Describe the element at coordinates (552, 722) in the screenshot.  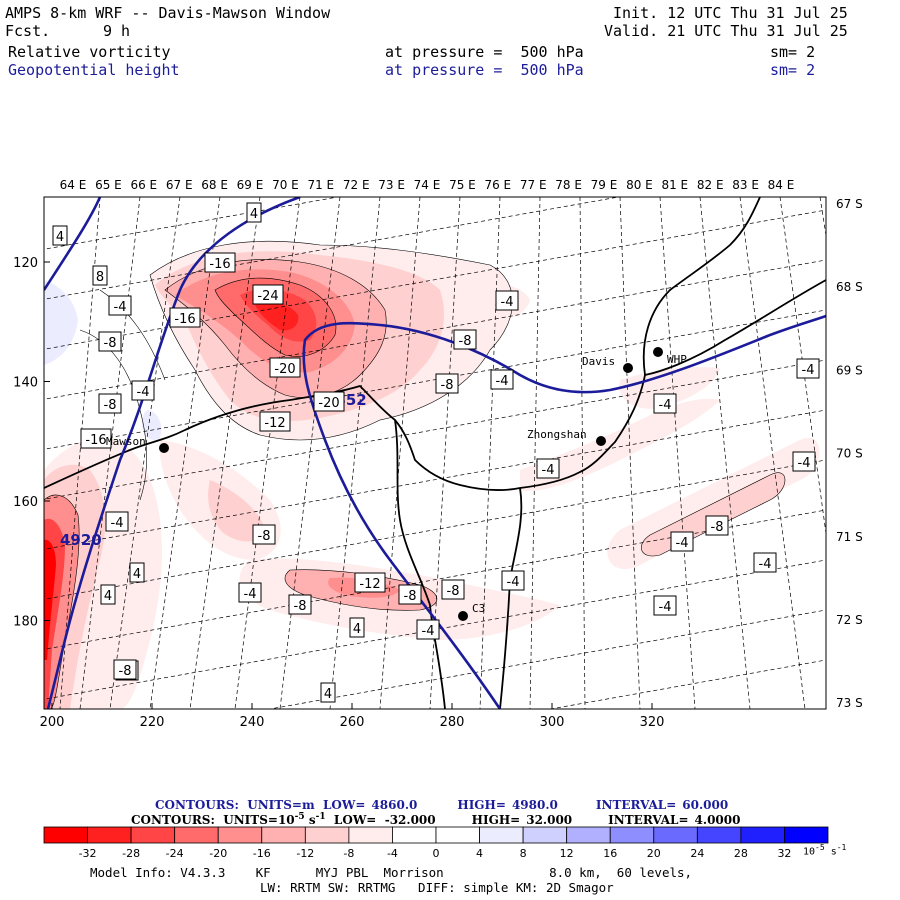
I see `x-tick-label: 300` at that location.